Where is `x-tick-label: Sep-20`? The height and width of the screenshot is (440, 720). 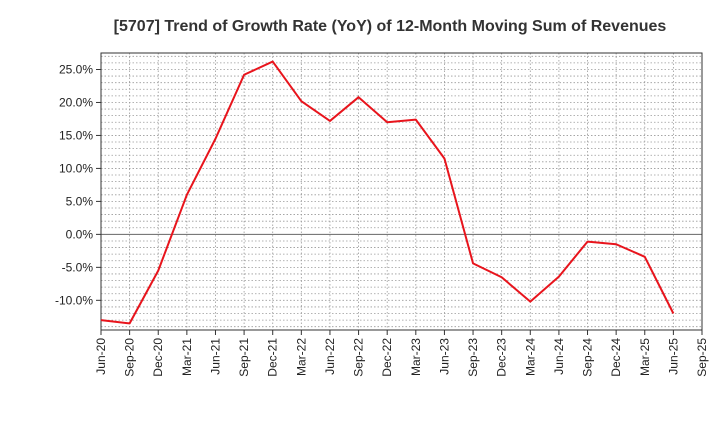
x-tick-label: Sep-20 is located at coordinates (130, 357).